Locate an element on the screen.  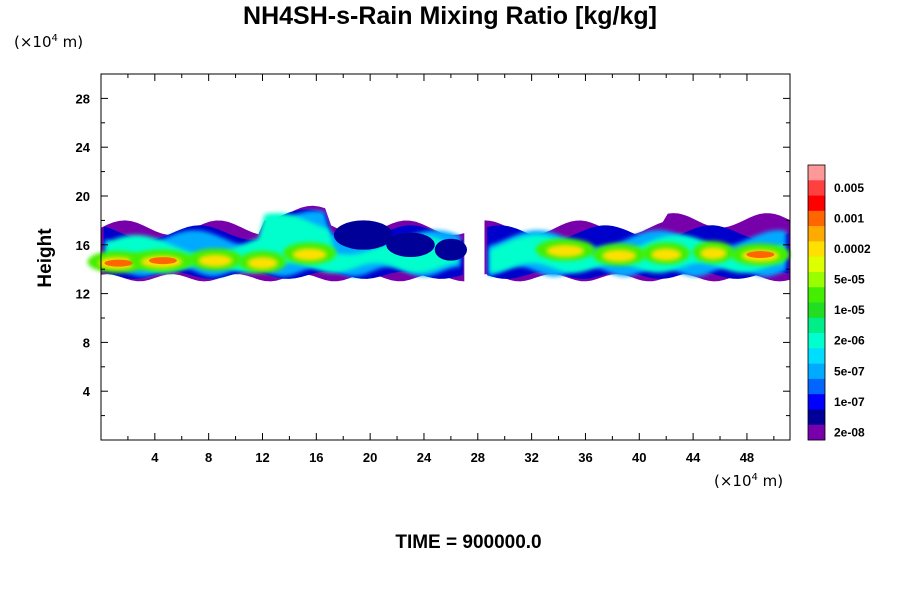
y-tick-label: 28 is located at coordinates (83, 98).